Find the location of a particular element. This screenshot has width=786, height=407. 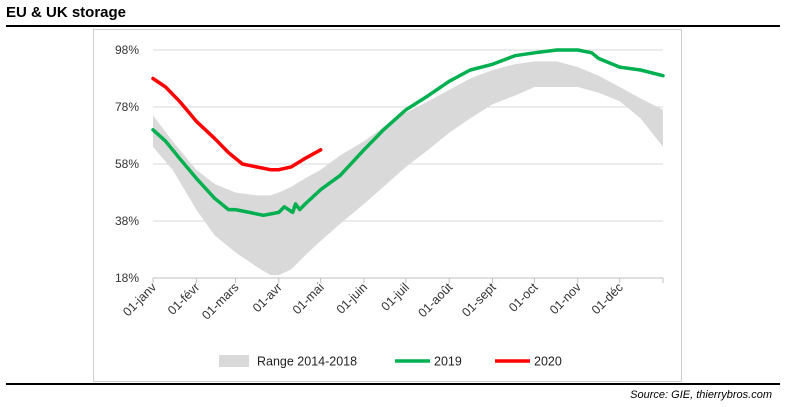

y-tick-label: 78% is located at coordinates (127, 107).